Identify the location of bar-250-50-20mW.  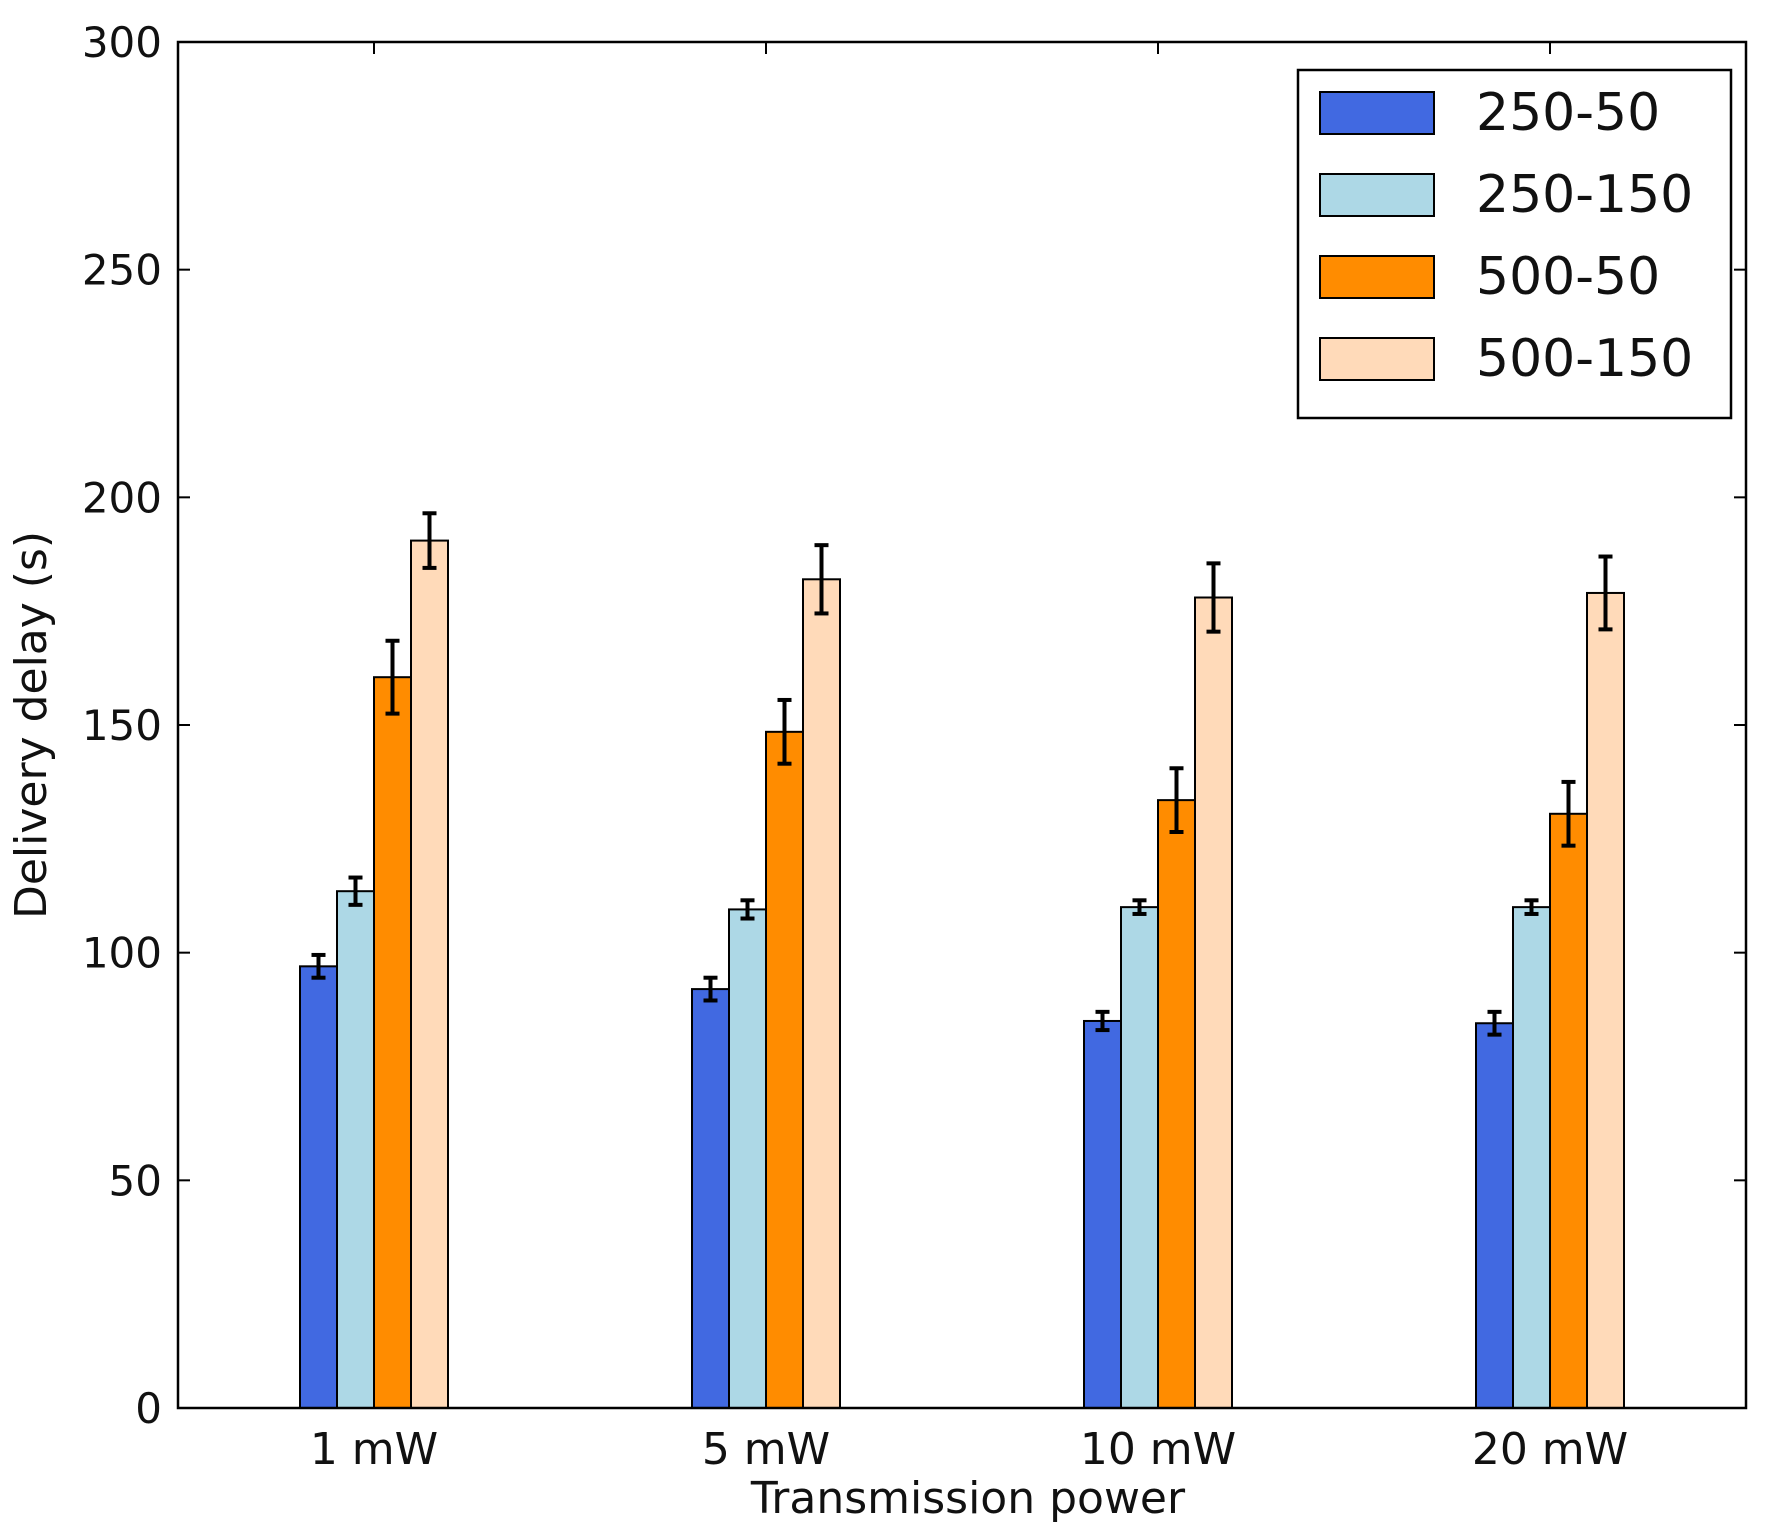
(1494, 1215).